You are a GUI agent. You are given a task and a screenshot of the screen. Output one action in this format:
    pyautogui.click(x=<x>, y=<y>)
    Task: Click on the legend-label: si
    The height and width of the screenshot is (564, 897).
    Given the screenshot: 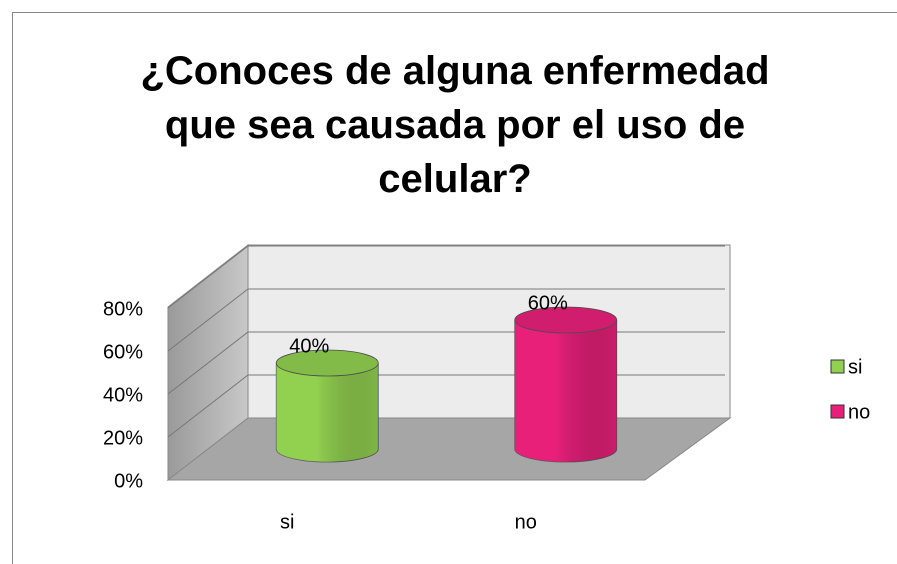 What is the action you would take?
    pyautogui.click(x=855, y=367)
    